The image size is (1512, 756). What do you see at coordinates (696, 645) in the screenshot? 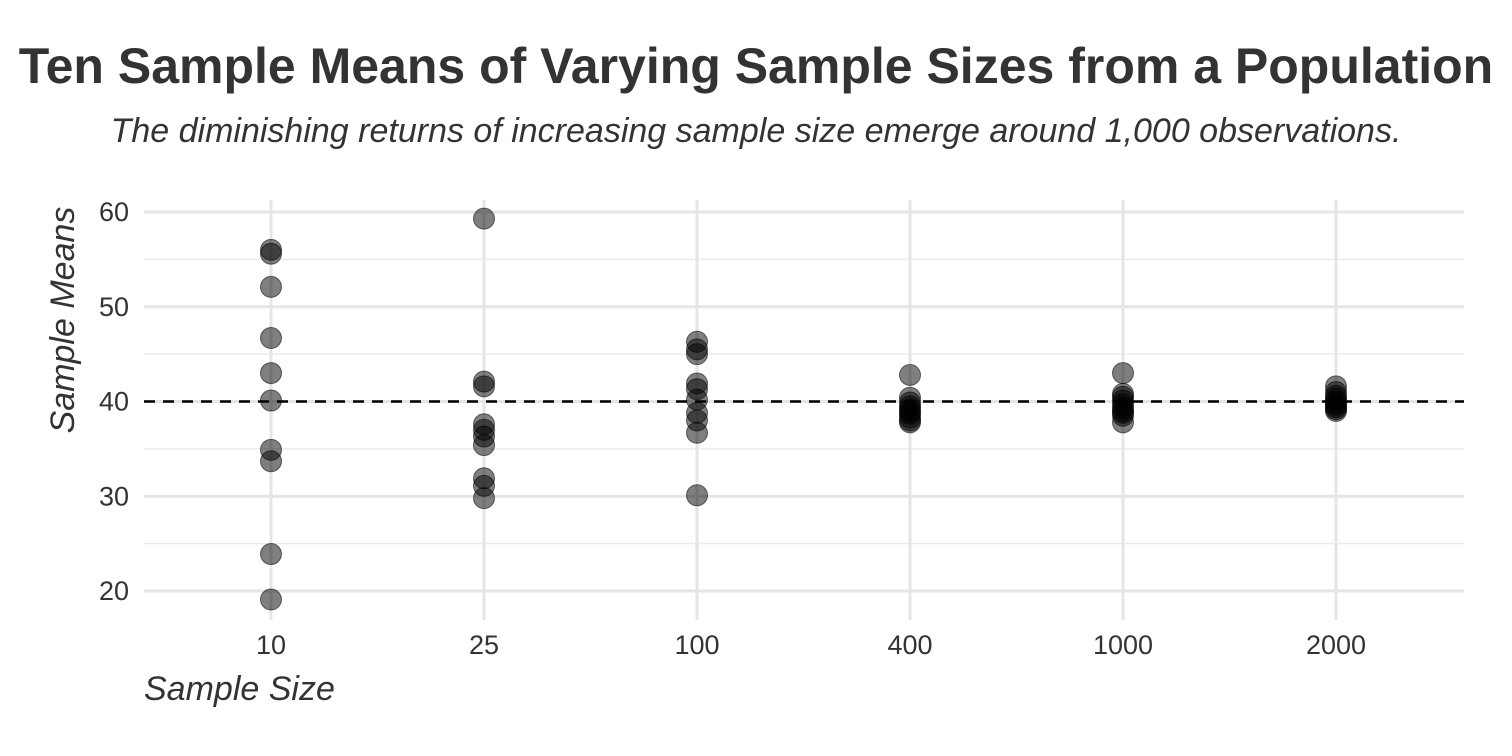
I see `x-tick-label: 100` at bounding box center [696, 645].